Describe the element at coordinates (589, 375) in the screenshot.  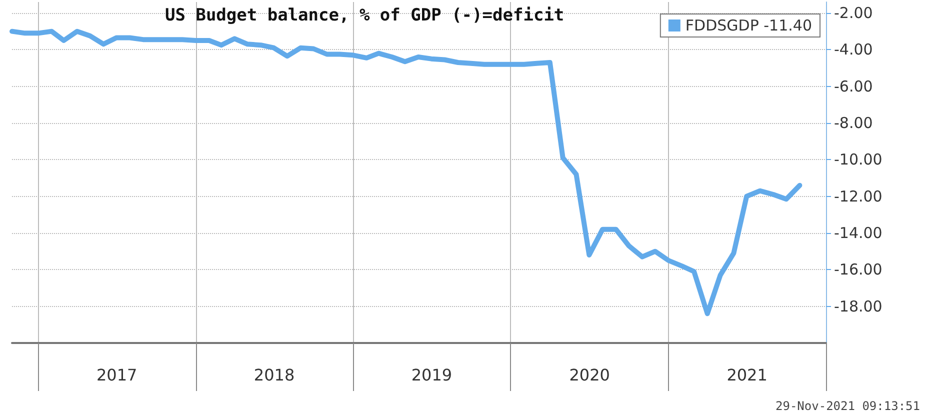
I see `x-tick-label: 2020` at that location.